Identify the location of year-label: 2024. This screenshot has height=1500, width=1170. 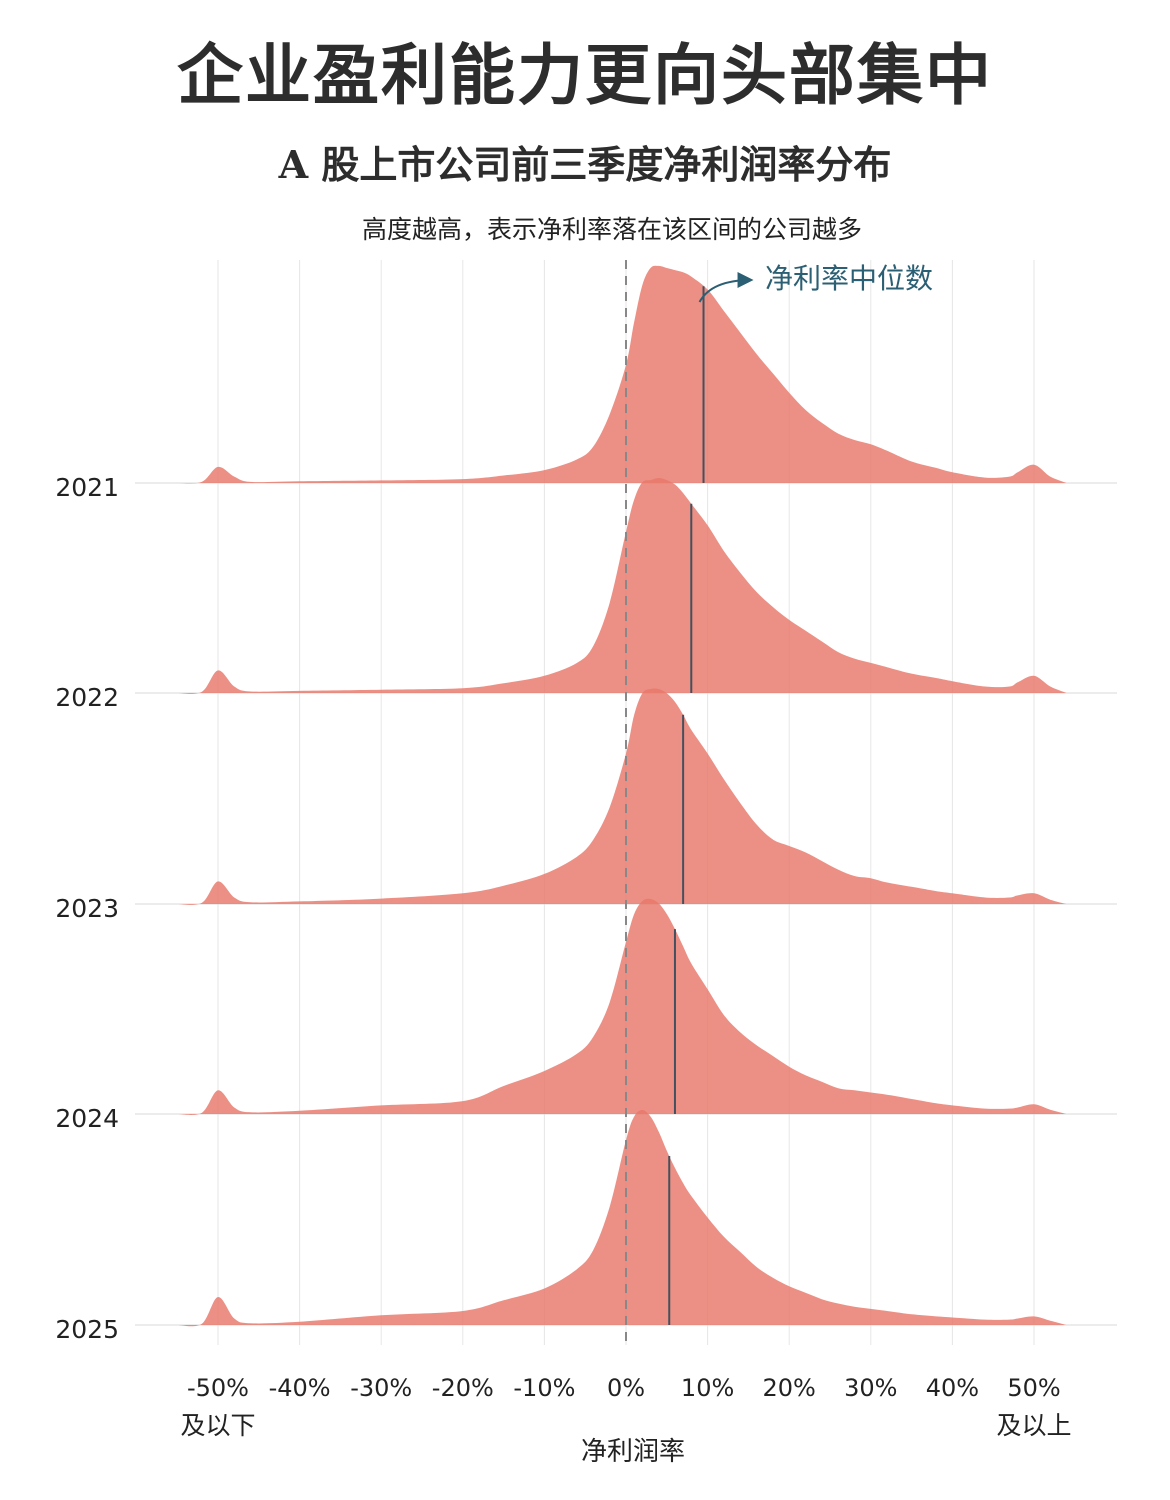
(87, 1118).